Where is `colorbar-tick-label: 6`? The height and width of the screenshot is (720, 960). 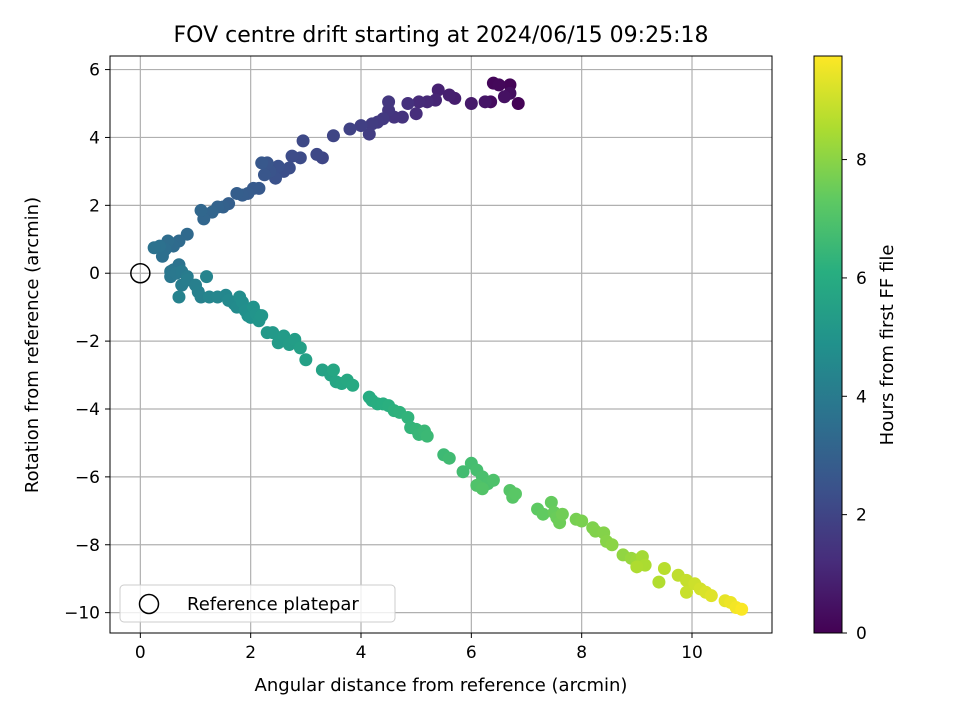
colorbar-tick-label: 6 is located at coordinates (861, 279).